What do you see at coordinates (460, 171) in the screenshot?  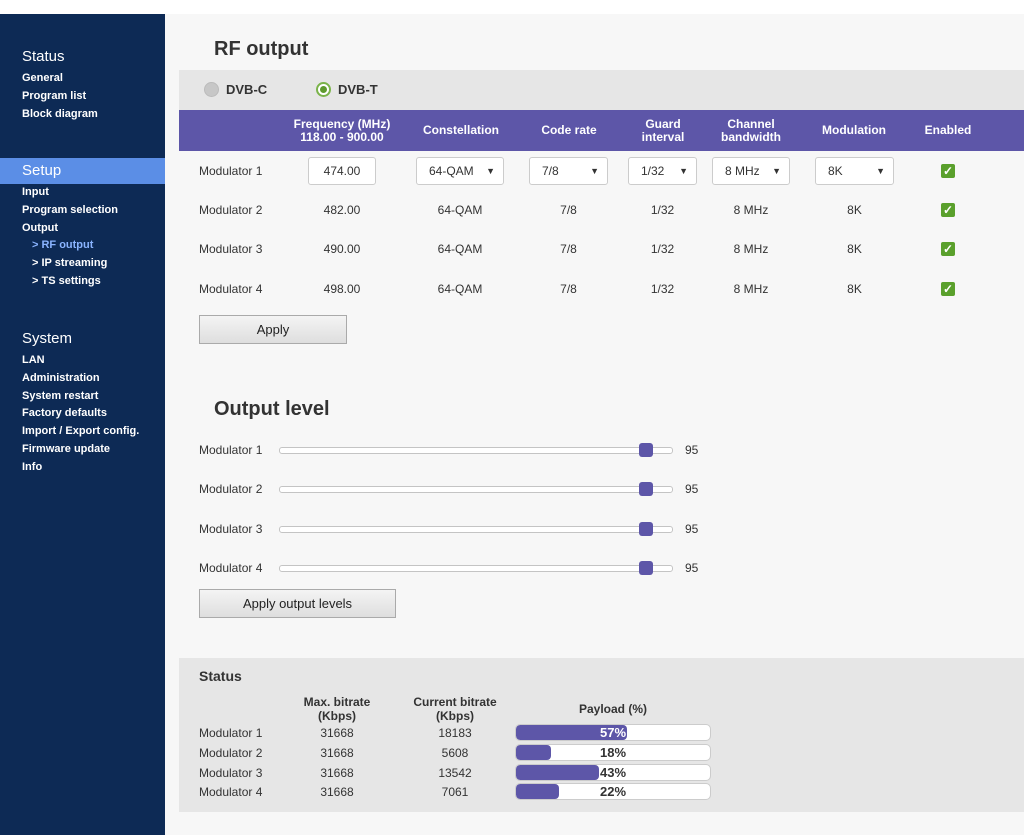 I see `constellation-select: 64-QAM ▼` at bounding box center [460, 171].